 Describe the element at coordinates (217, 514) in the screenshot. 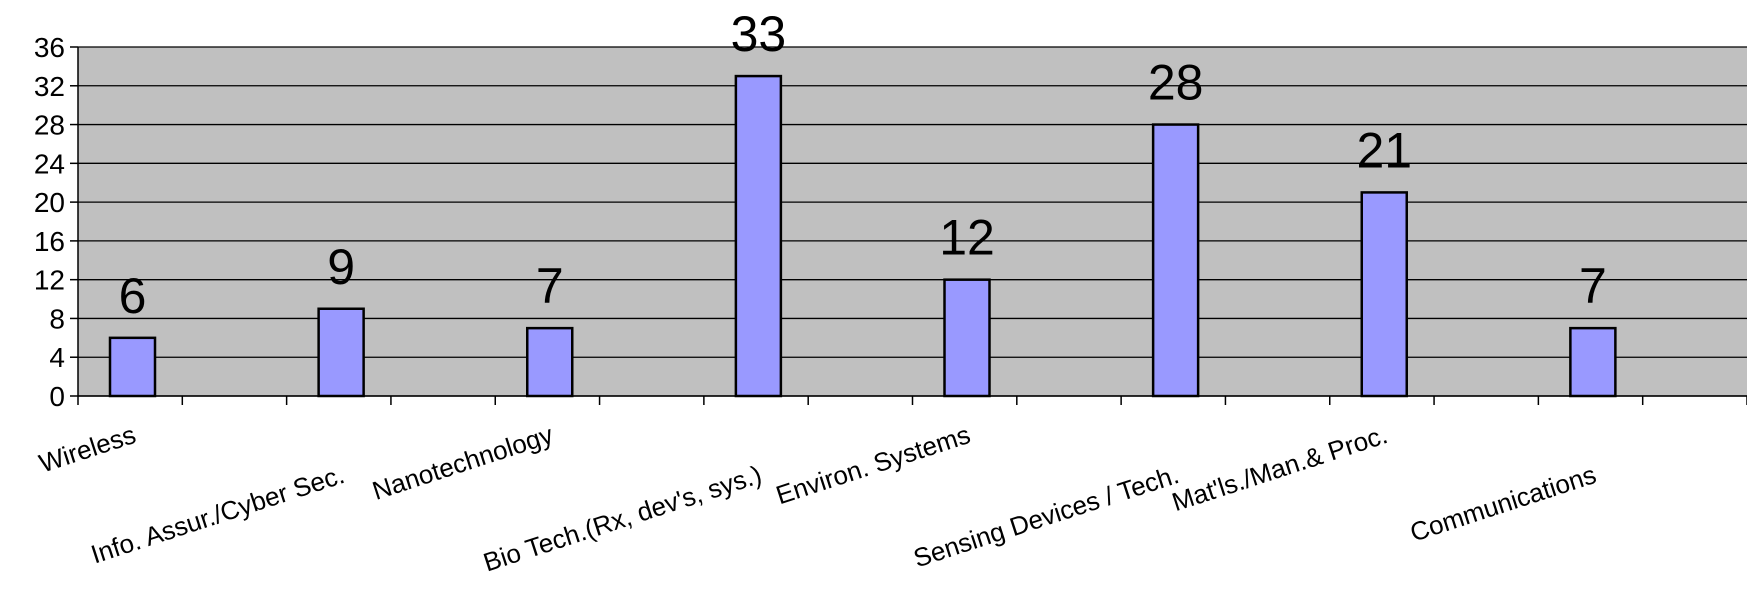

I see `x-category-label: Info. Assur./Cyber Sec.` at that location.